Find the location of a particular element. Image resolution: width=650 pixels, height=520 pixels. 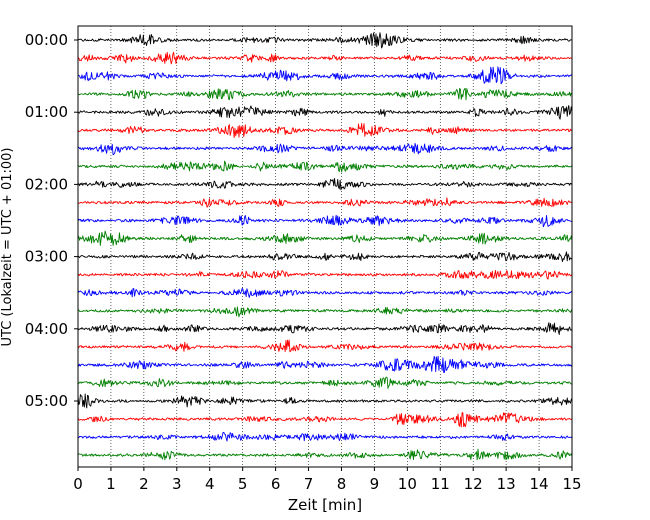

y-axis-ticks: 00:00 01:00 02:00 03:00 04:00 05:00 is located at coordinates (51, 220).